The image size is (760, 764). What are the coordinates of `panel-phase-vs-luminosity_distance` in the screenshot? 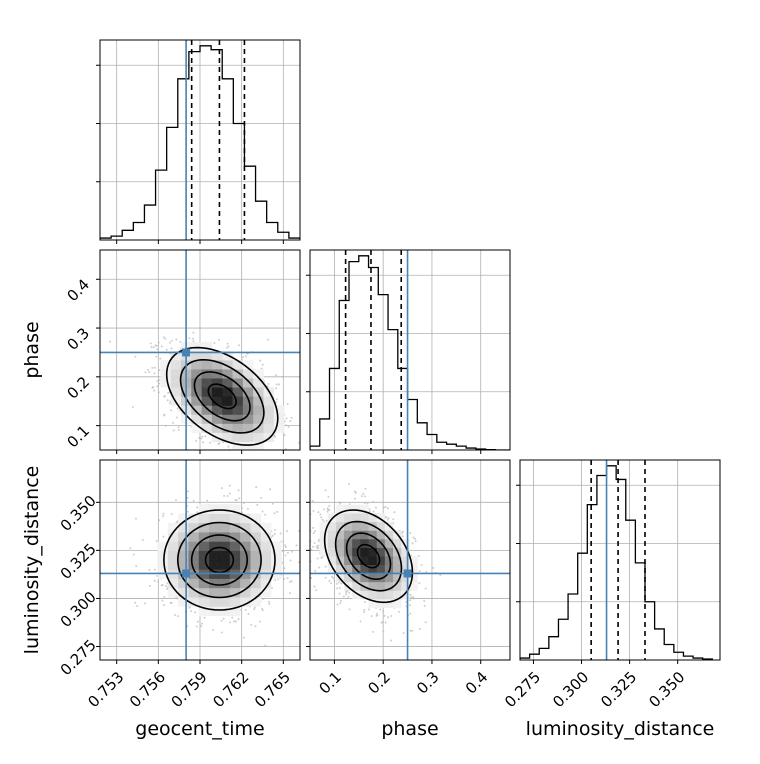 It's located at (399, 562).